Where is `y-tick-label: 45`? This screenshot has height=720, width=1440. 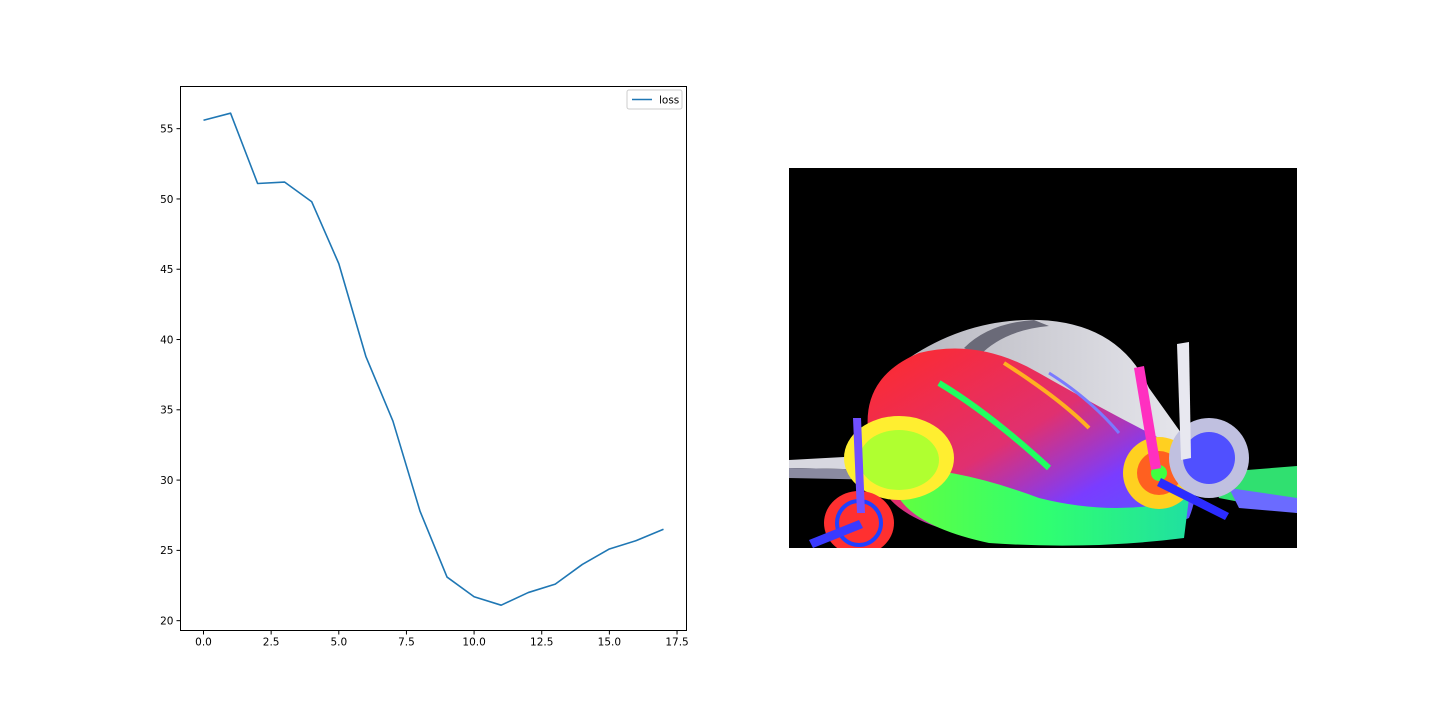 y-tick-label: 45 is located at coordinates (166, 270).